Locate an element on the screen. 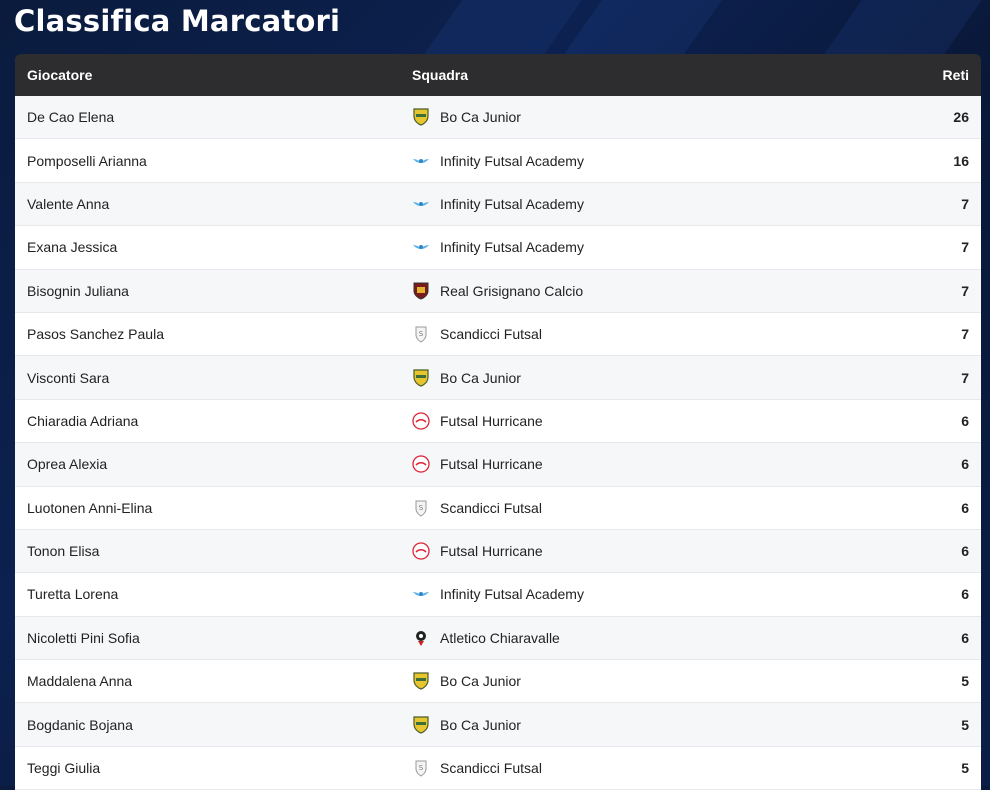 The width and height of the screenshot is (990, 790). table-row: Pasos Sanchez Paula S Scandicci Futsal 7 is located at coordinates (498, 334).